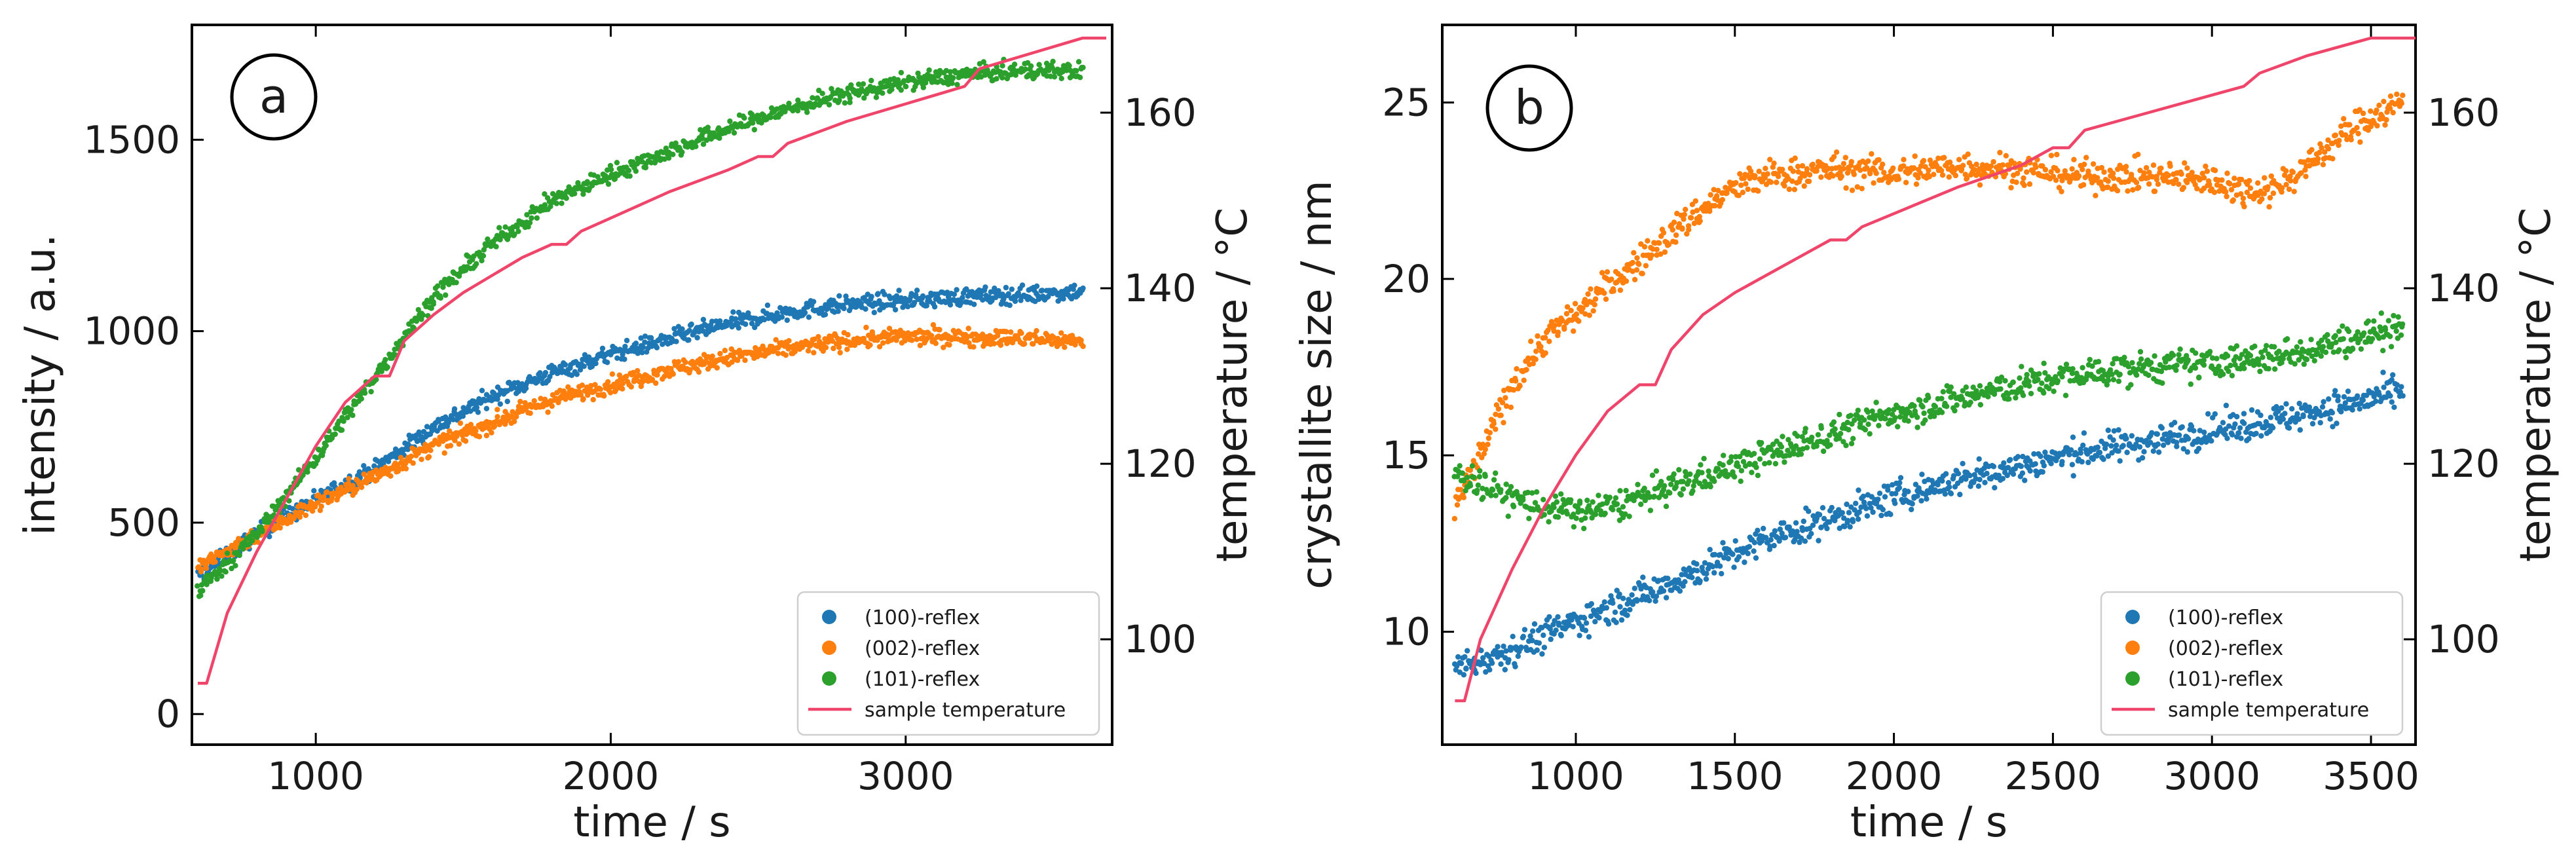  Describe the element at coordinates (1317, 384) in the screenshot. I see `y-axis-label: crystallite size / nm` at that location.